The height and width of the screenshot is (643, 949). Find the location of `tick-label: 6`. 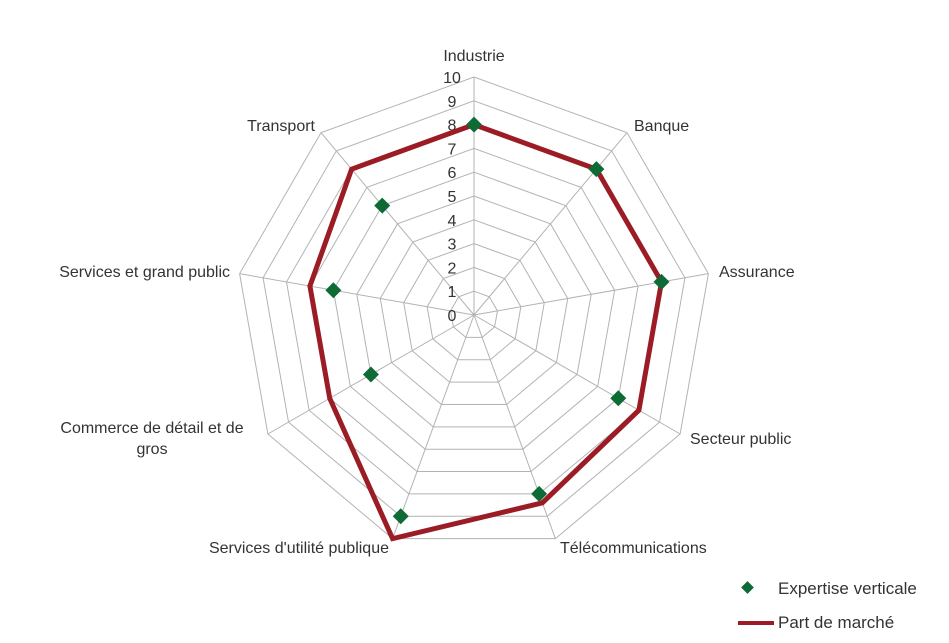

tick-label: 6 is located at coordinates (452, 173).